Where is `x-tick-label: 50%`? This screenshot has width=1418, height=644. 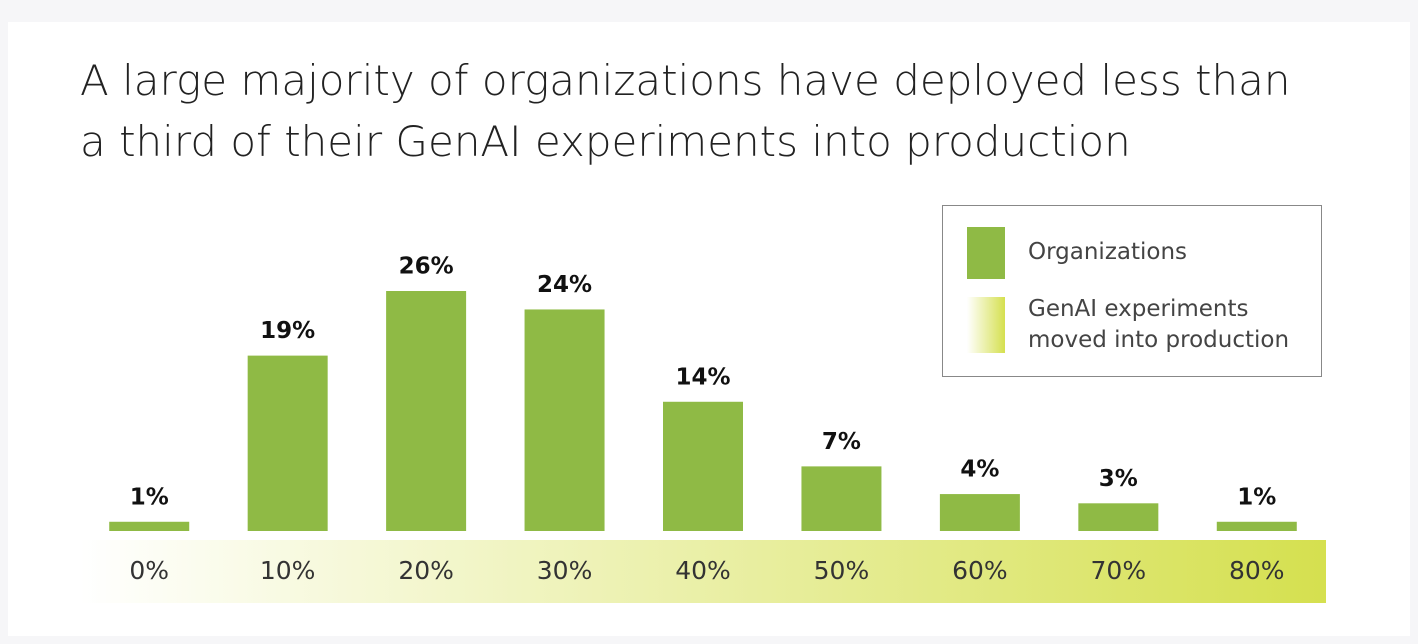 x-tick-label: 50% is located at coordinates (842, 570).